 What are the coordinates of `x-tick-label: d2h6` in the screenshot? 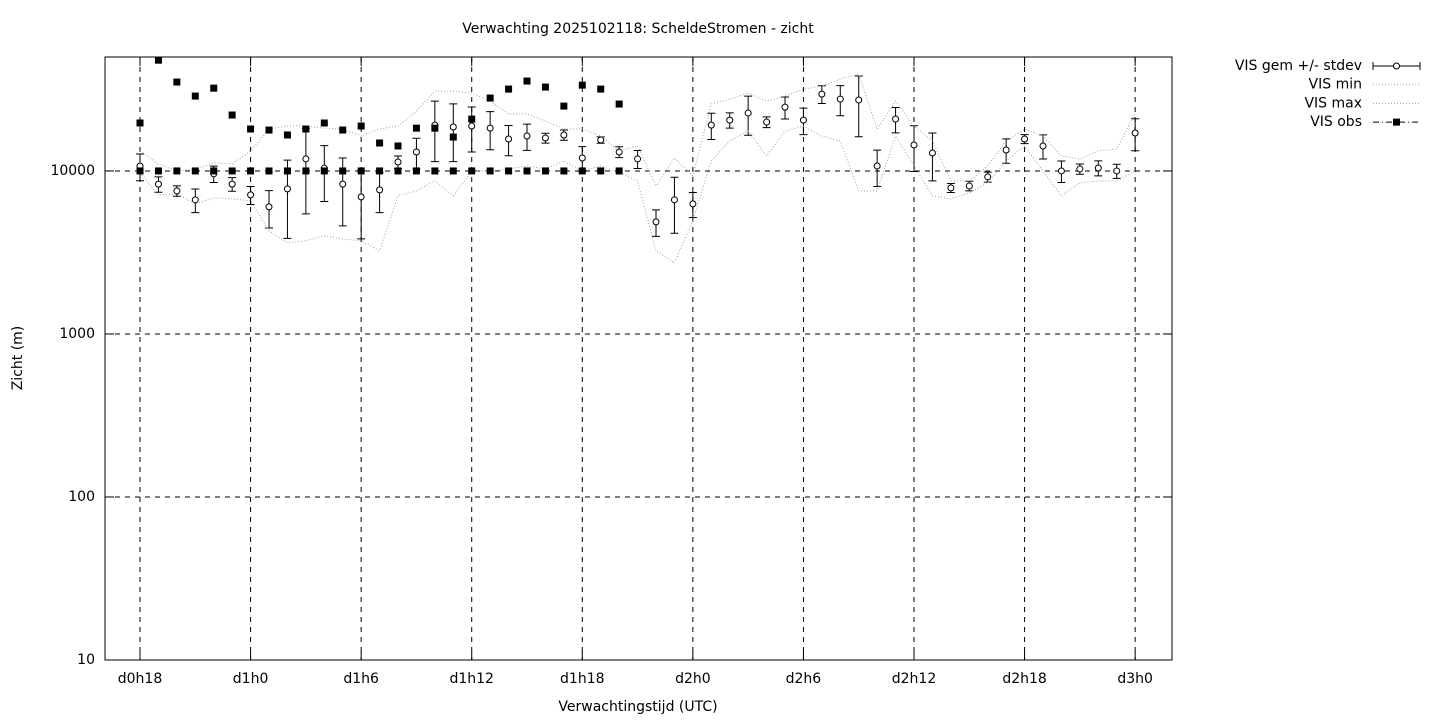 It's located at (804, 679).